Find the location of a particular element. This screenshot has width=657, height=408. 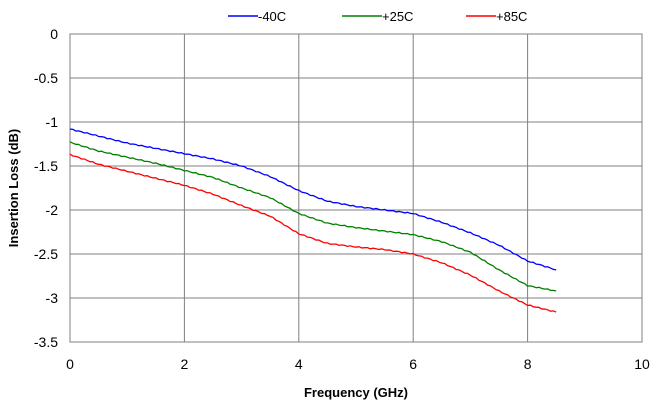

legend-label: +85C is located at coordinates (511, 16).